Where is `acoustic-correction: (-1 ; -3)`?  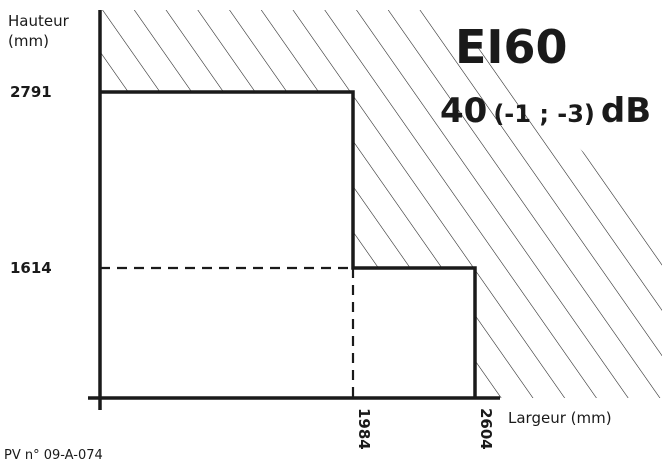 acoustic-correction: (-1 ; -3) is located at coordinates (544, 114).